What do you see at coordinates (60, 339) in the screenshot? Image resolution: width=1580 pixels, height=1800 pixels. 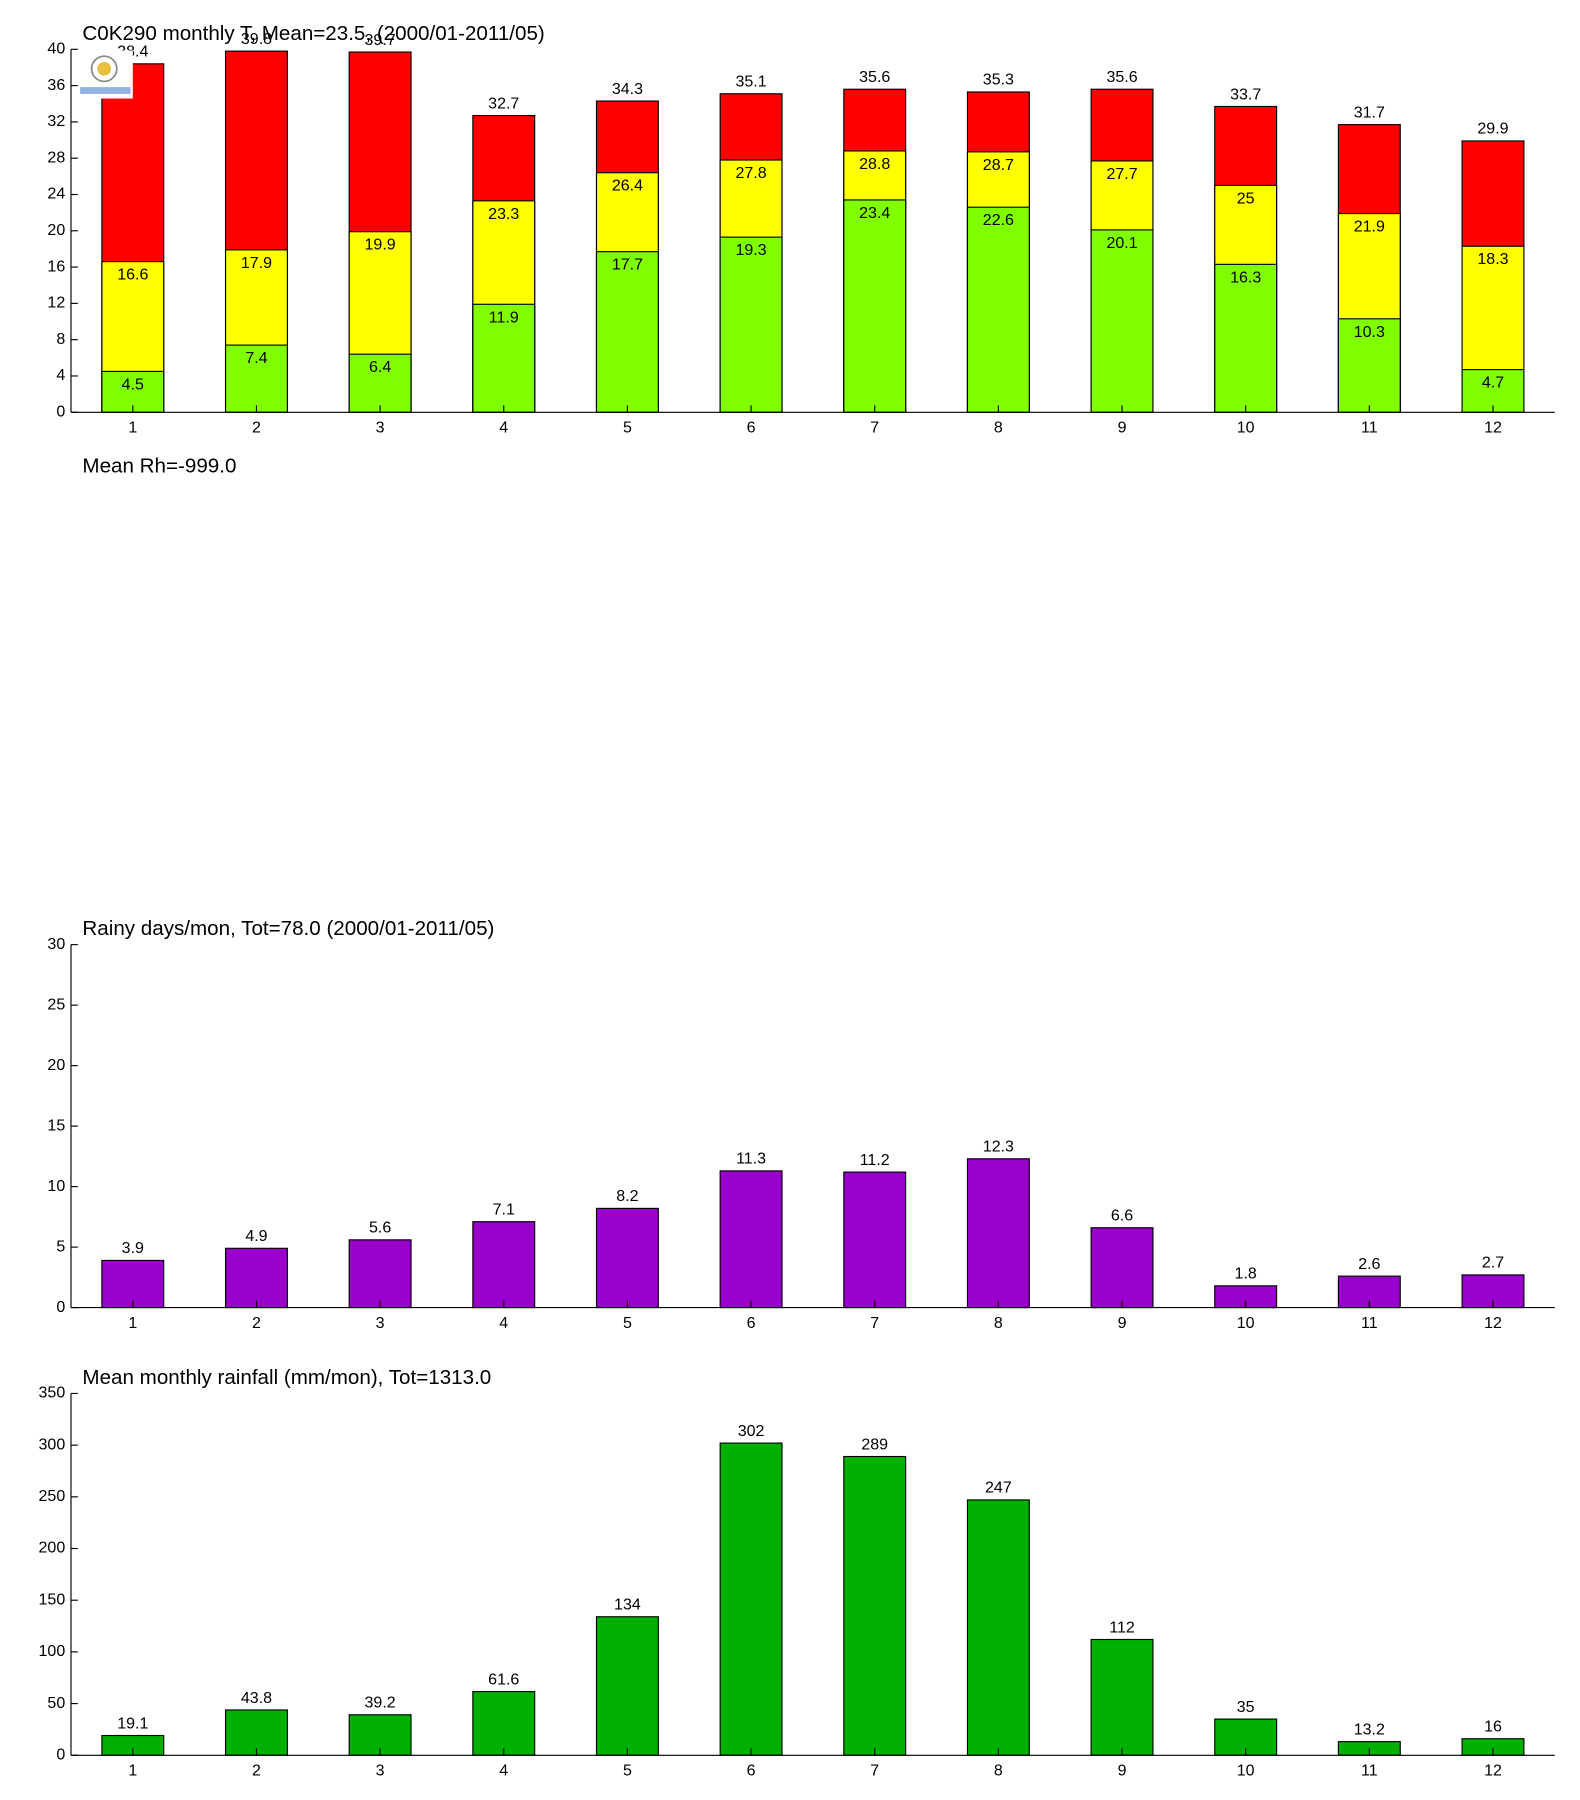 I see `y-tick-label: 8` at bounding box center [60, 339].